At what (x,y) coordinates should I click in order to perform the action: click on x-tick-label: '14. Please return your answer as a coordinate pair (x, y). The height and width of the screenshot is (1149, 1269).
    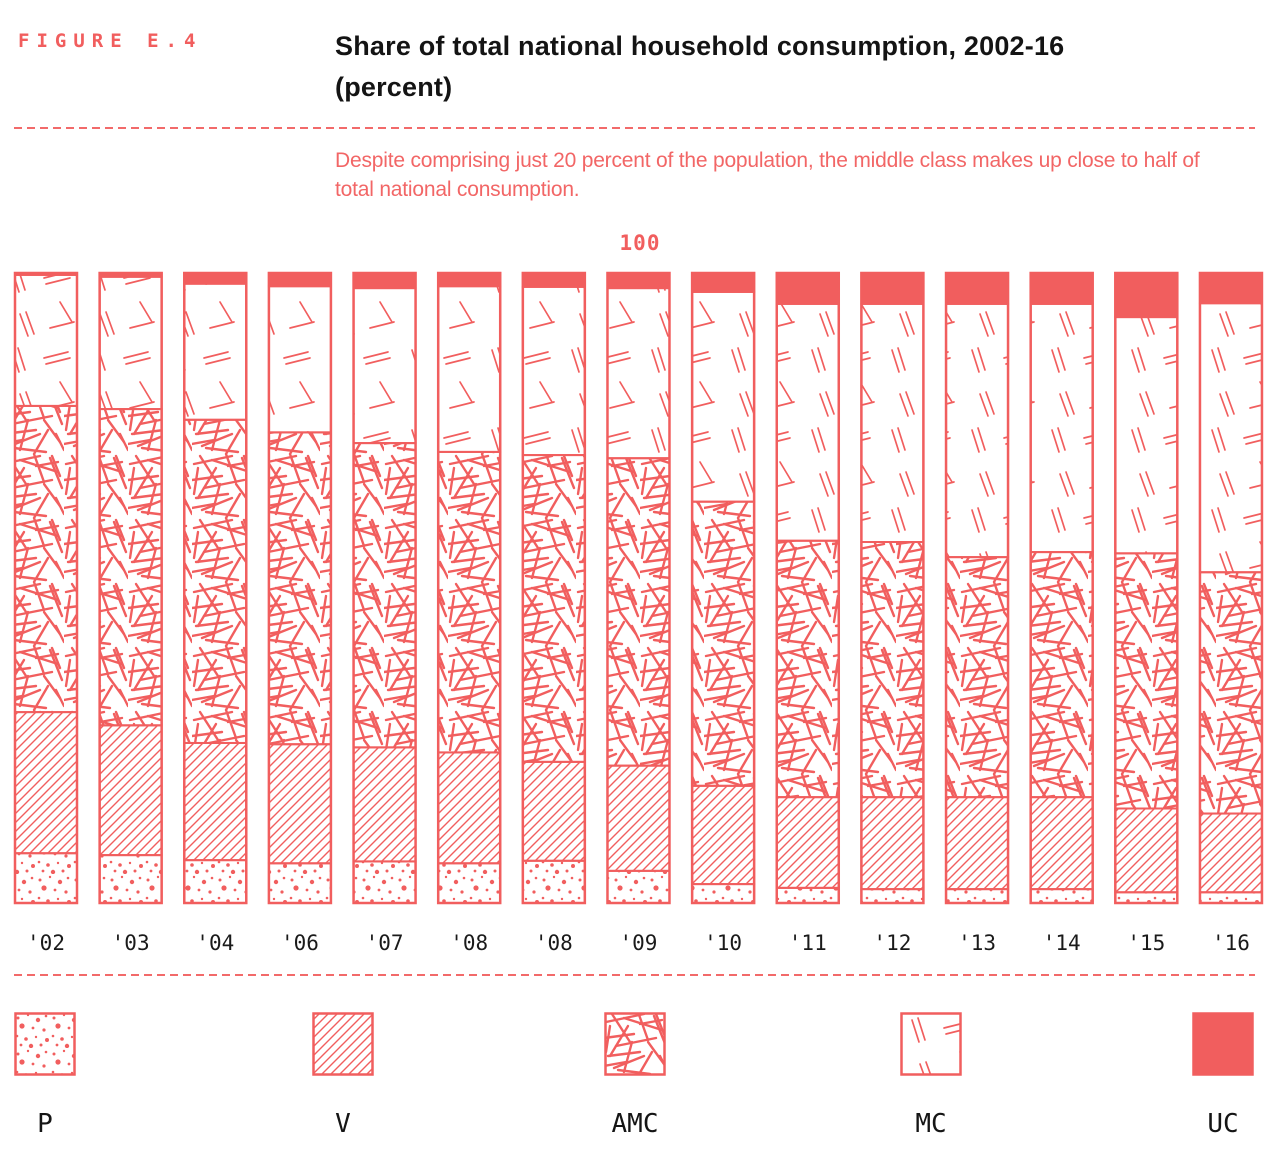
    Looking at the image, I should click on (1062, 943).